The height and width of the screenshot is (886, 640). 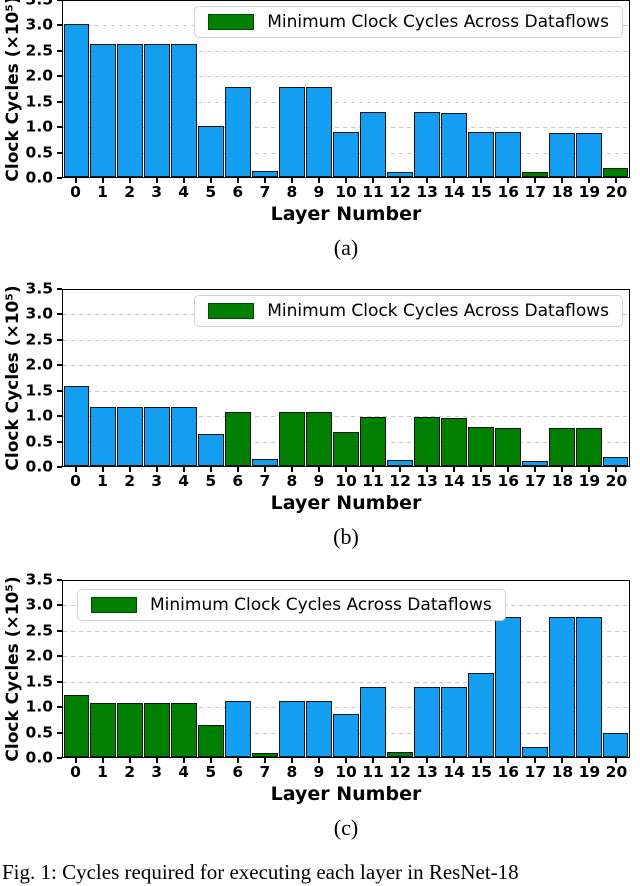 I want to click on x-tick-label: 7, so click(x=265, y=192).